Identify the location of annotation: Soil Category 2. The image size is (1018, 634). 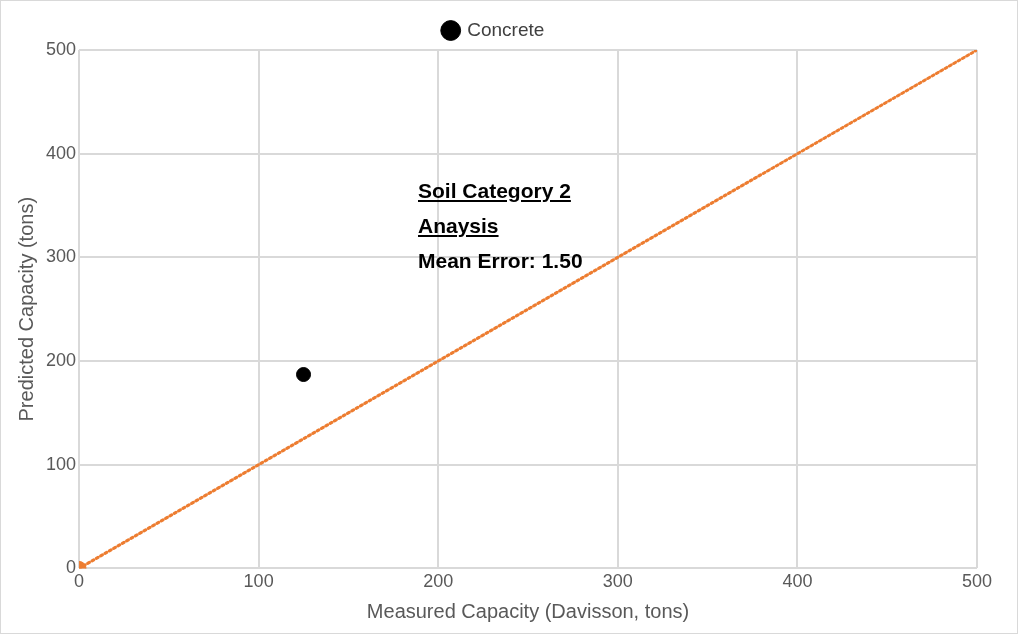
(495, 191).